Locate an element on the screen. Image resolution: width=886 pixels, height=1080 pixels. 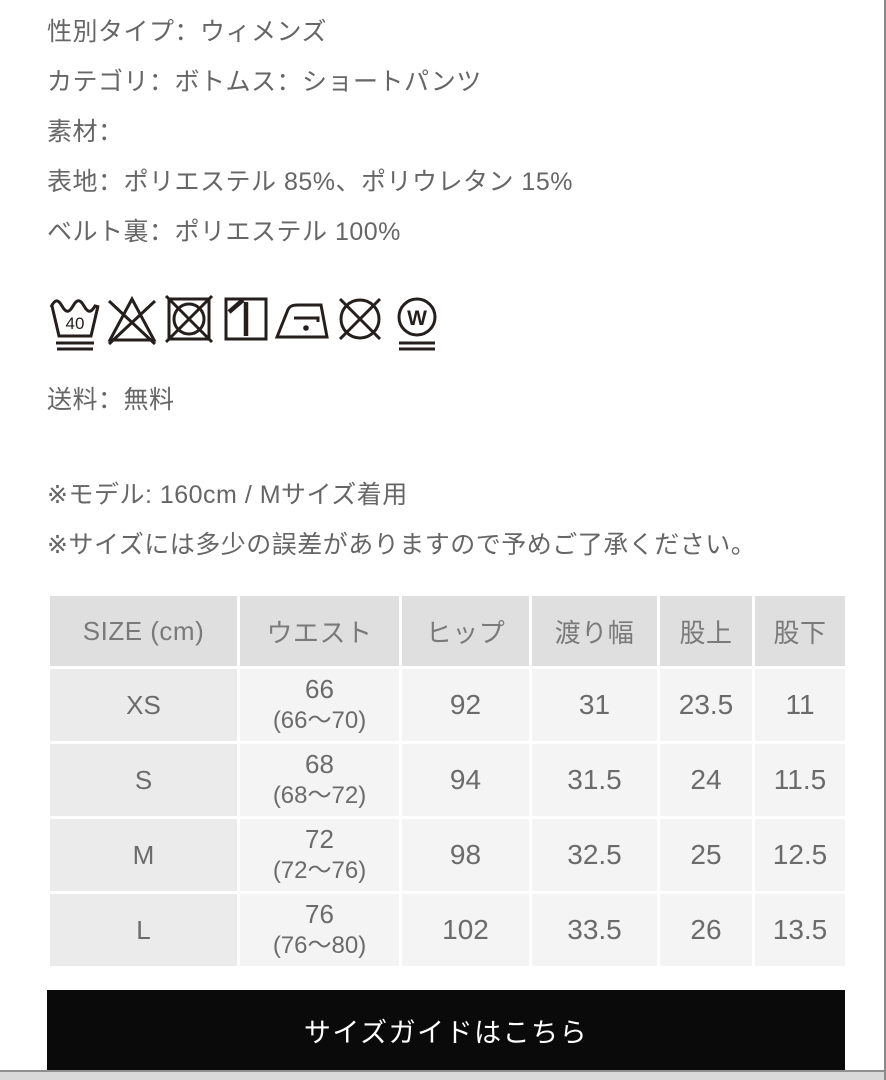
header-hip: ヒップ is located at coordinates (465, 631).